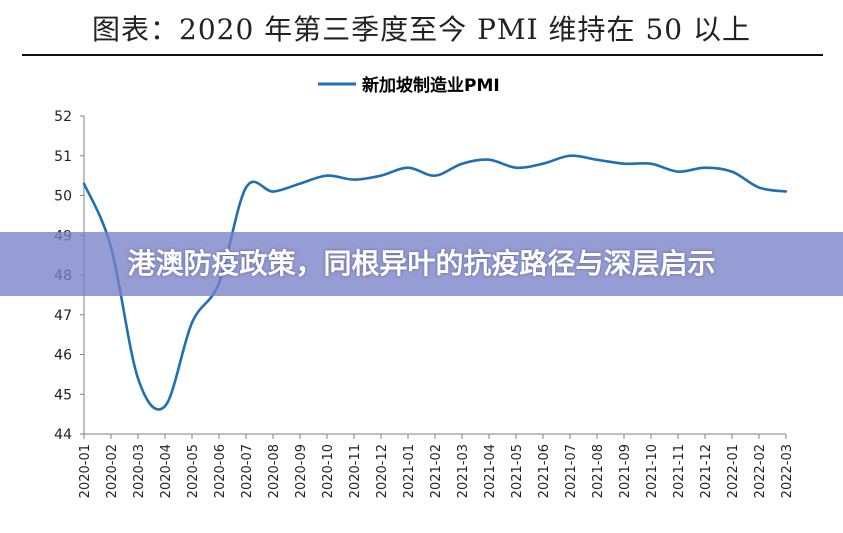  I want to click on y-tick-label: 51, so click(63, 157).